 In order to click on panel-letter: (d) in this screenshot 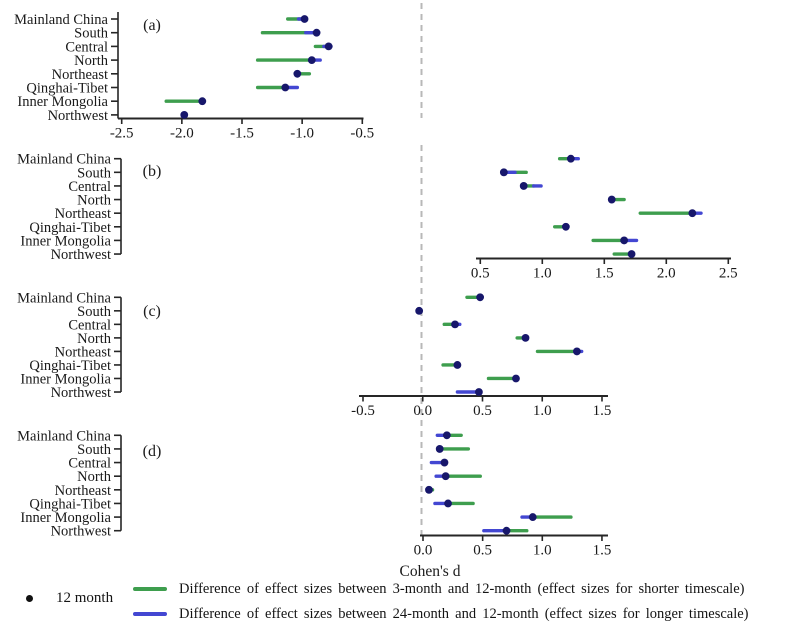, I will do `click(152, 451)`.